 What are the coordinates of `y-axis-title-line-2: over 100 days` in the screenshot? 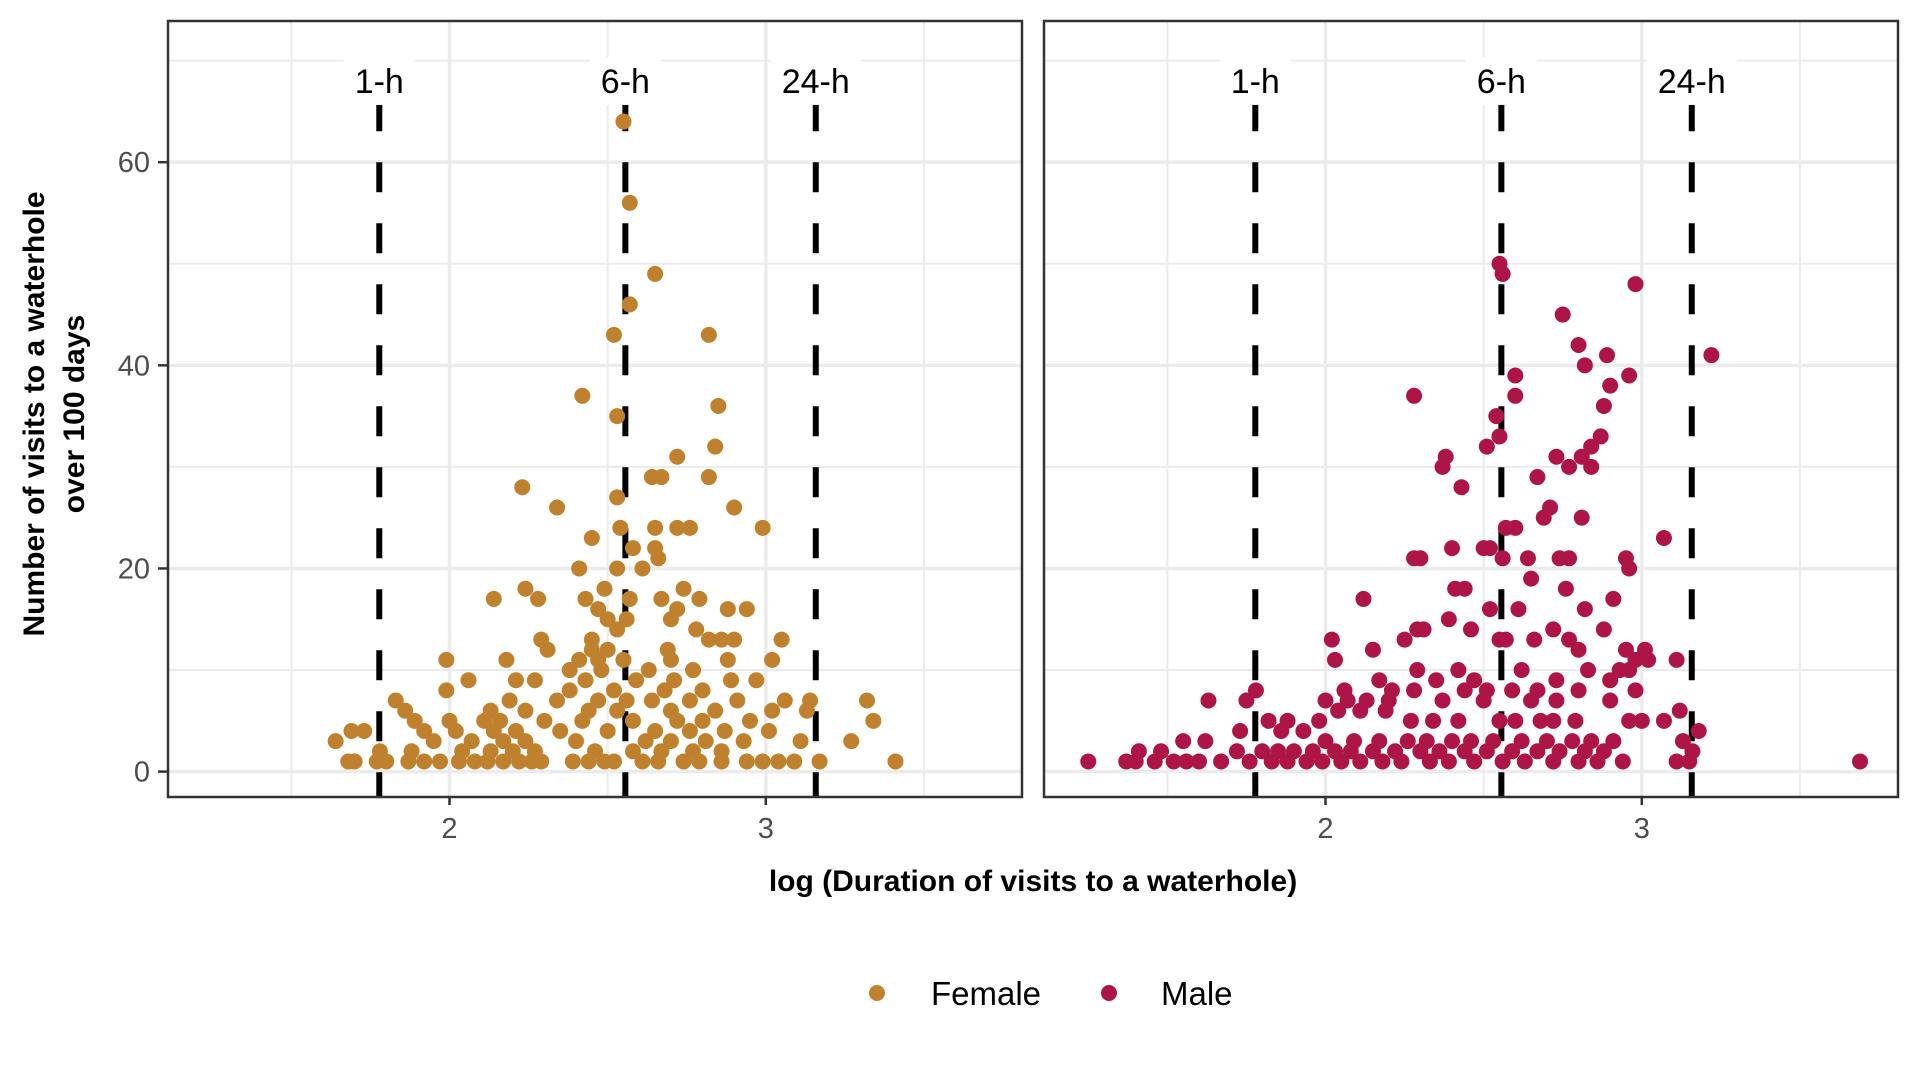 It's located at (74, 414).